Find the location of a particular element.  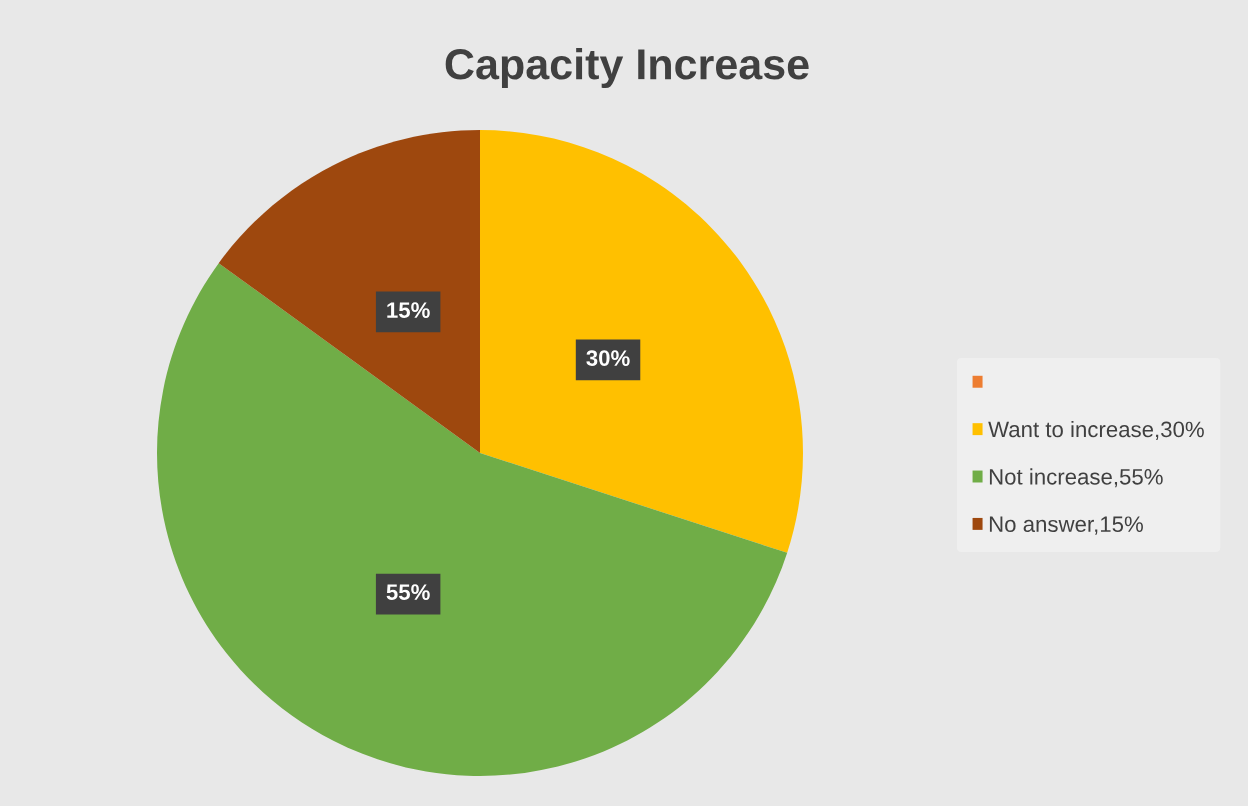

legend-label: Want to increase,30% is located at coordinates (1096, 430).